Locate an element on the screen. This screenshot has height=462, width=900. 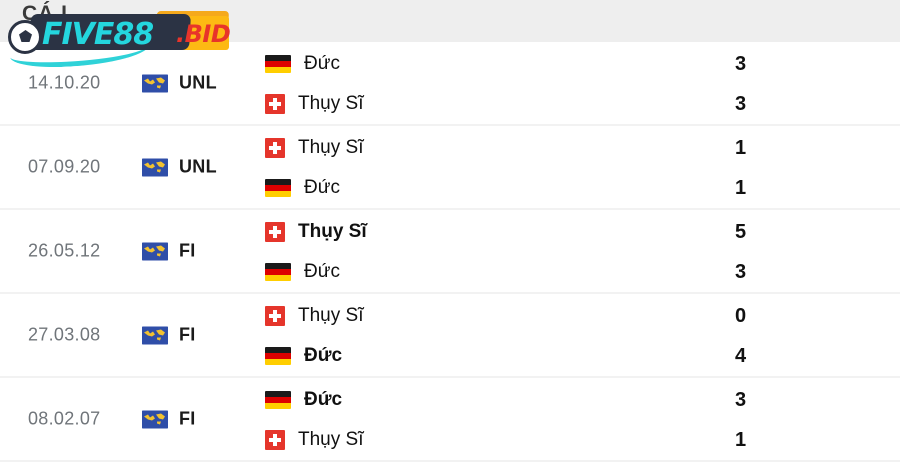
scores-cell: 5 3 is located at coordinates (740, 252).